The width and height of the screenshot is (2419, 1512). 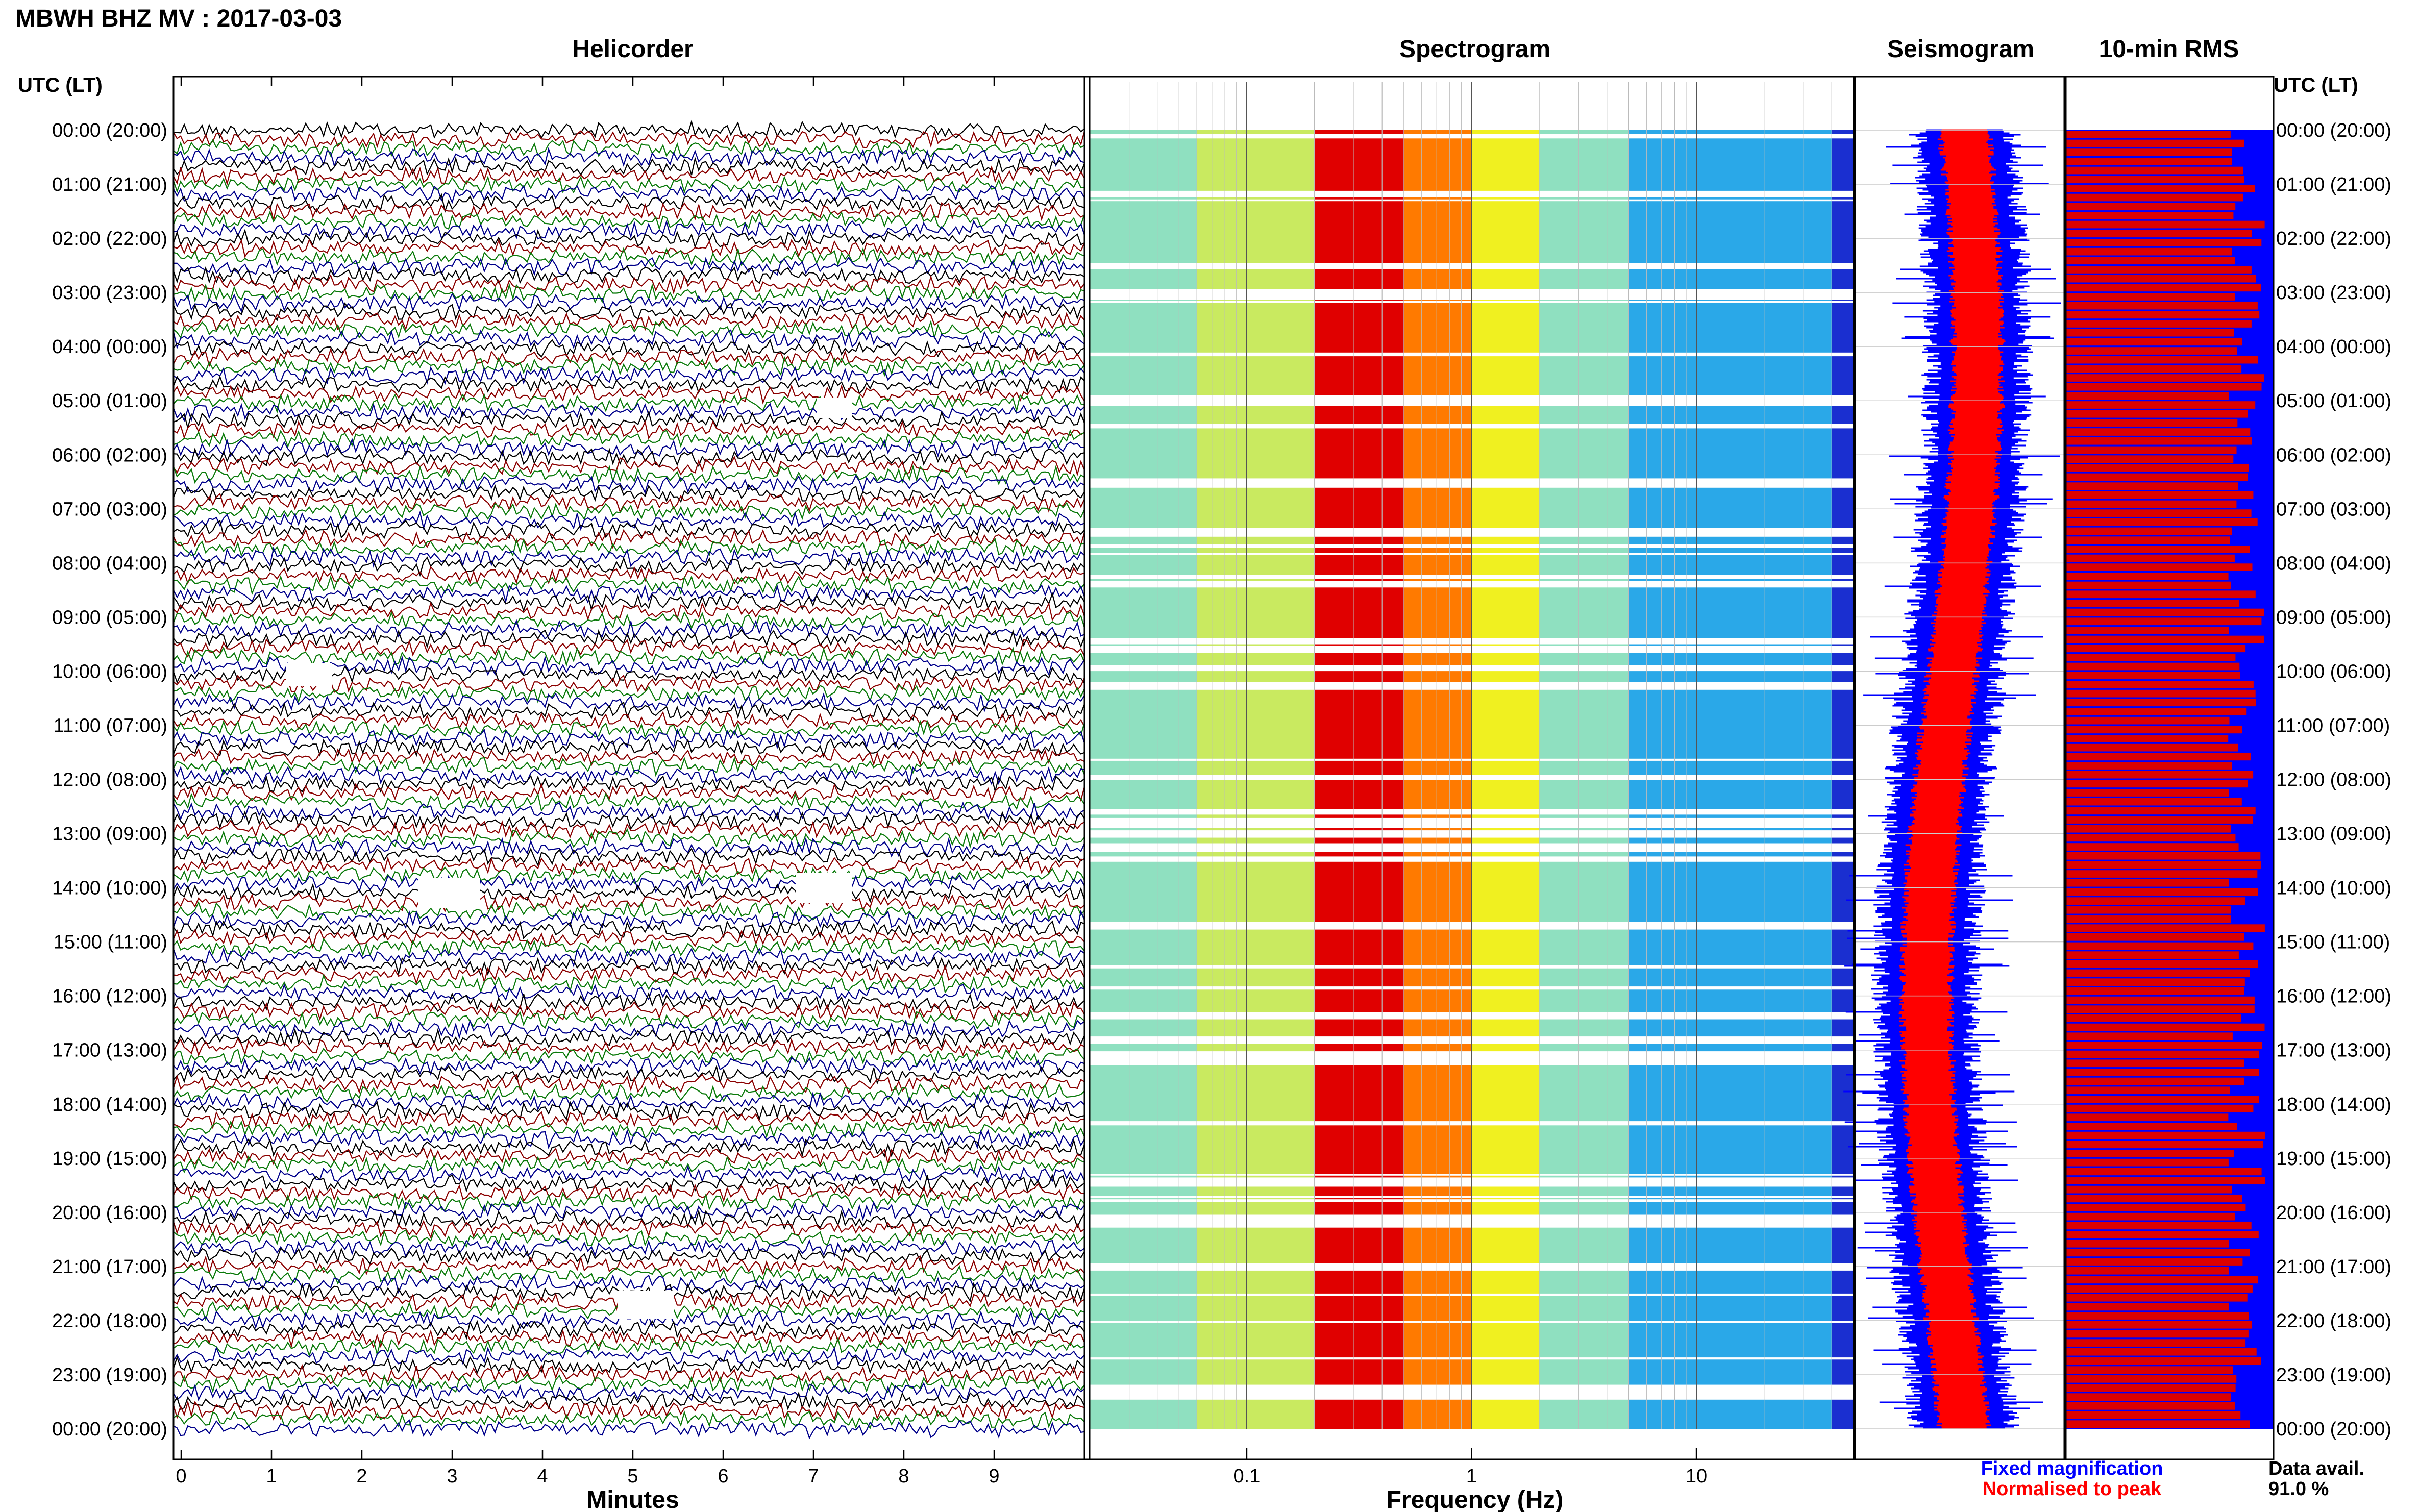 I want to click on time-label-left: 03:00 (23:00), so click(x=109, y=293).